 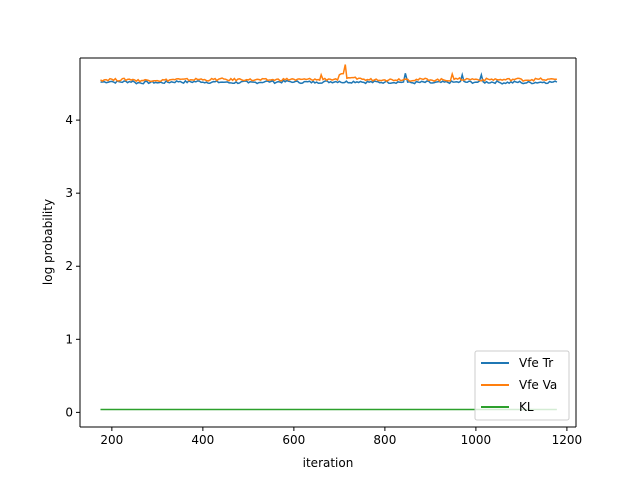 What do you see at coordinates (202, 440) in the screenshot?
I see `x-tick-label: 400` at bounding box center [202, 440].